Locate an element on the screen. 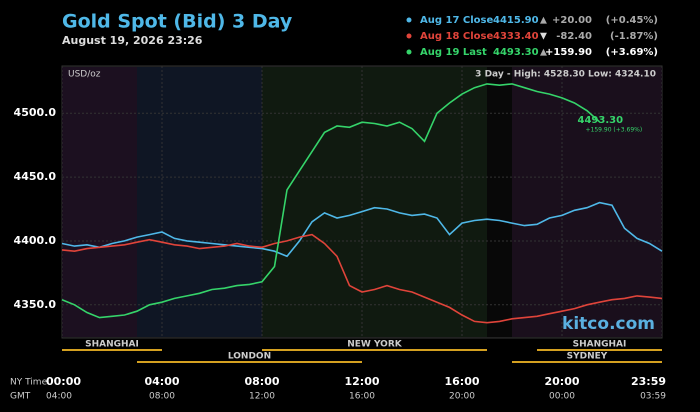  chart-subtitle: August 19, 2026 23:26 is located at coordinates (132, 40).